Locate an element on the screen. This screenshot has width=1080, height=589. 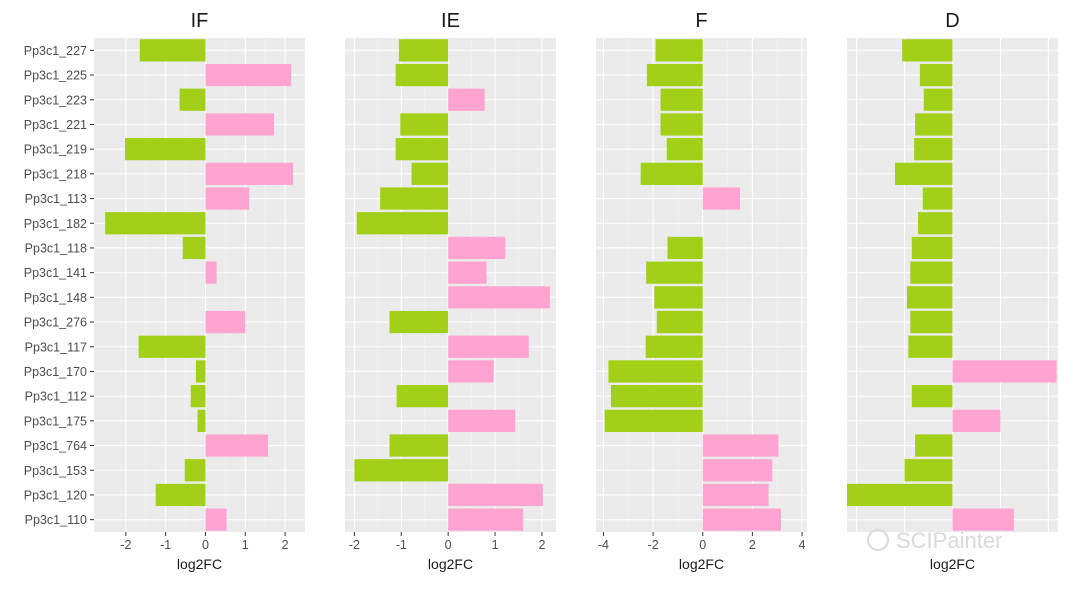
y-tick-label: Pp3c1_110 is located at coordinates (56, 520).